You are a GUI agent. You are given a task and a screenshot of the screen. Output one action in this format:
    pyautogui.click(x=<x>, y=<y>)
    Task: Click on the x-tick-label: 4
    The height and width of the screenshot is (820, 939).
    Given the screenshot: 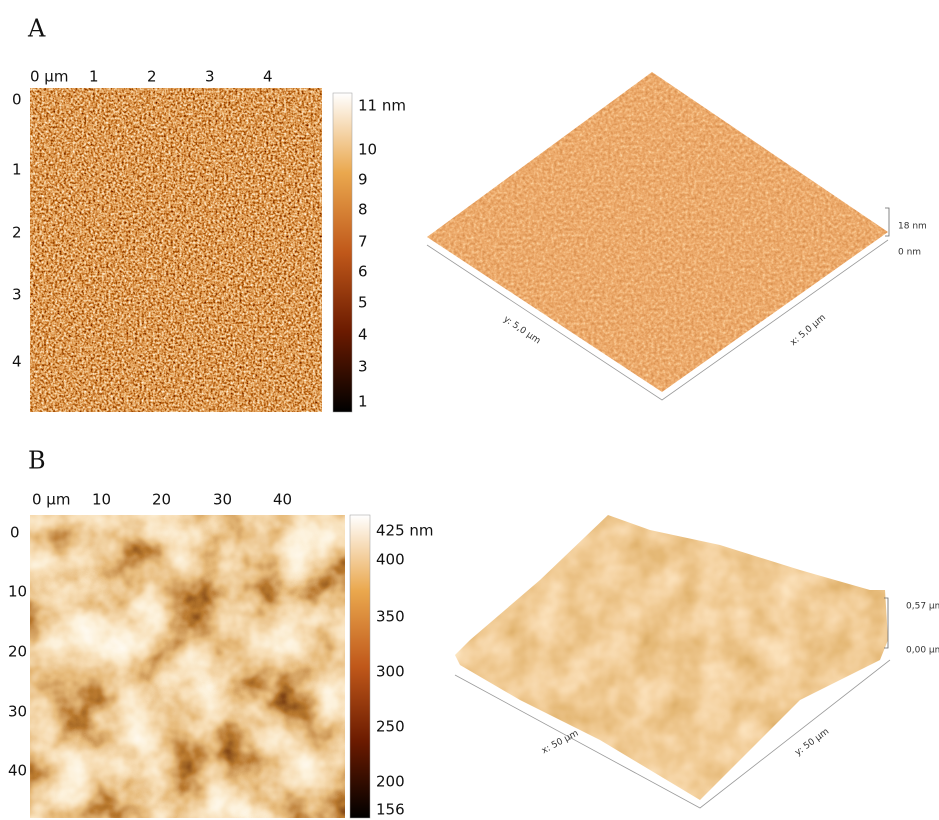 What is the action you would take?
    pyautogui.click(x=268, y=77)
    